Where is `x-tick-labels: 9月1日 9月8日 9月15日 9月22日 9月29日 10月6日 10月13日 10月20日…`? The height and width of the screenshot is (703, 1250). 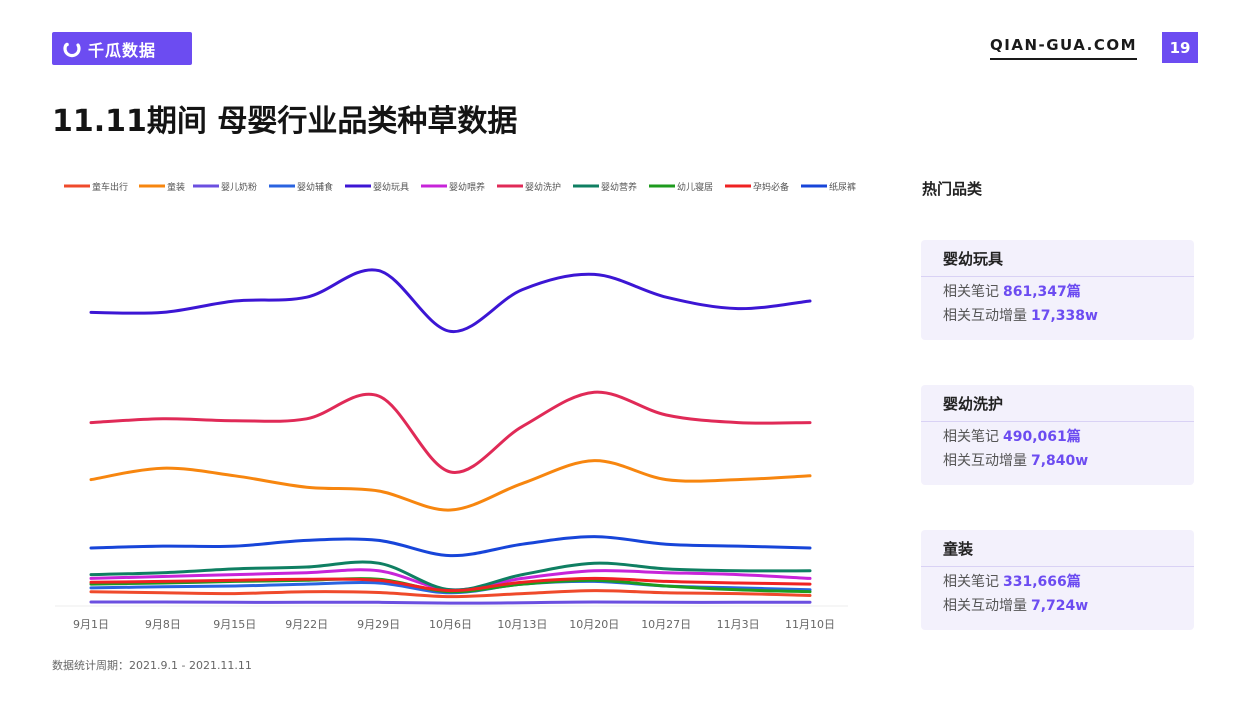 x-tick-labels: 9月1日 9月8日 9月15日 9月22日 9月29日 10月6日 10月13日 10月20日… is located at coordinates (454, 624).